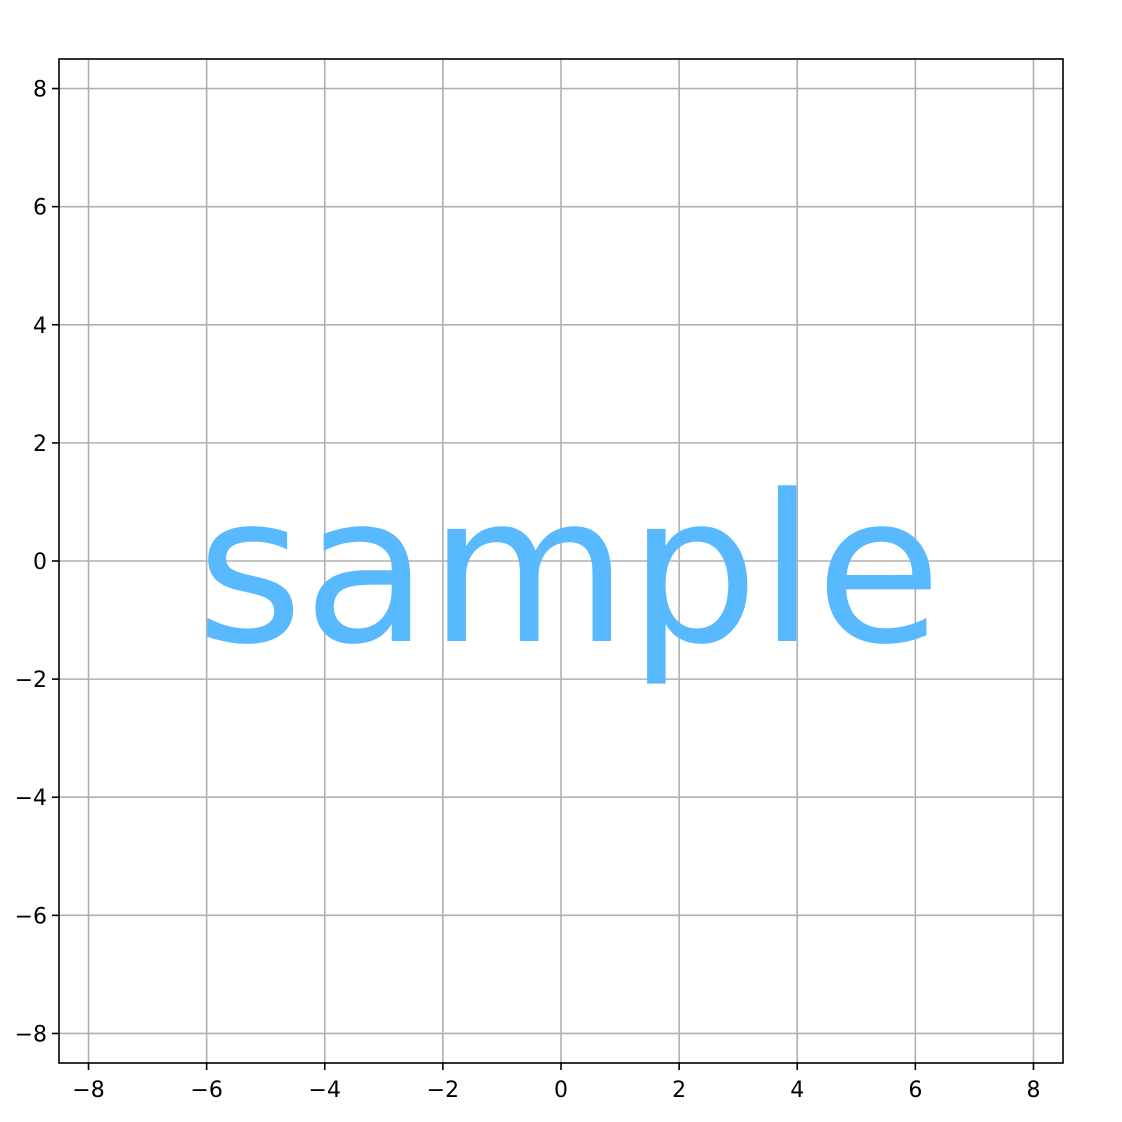 This screenshot has height=1122, width=1122. What do you see at coordinates (206, 1090) in the screenshot?
I see `x-tick-label: −6` at bounding box center [206, 1090].